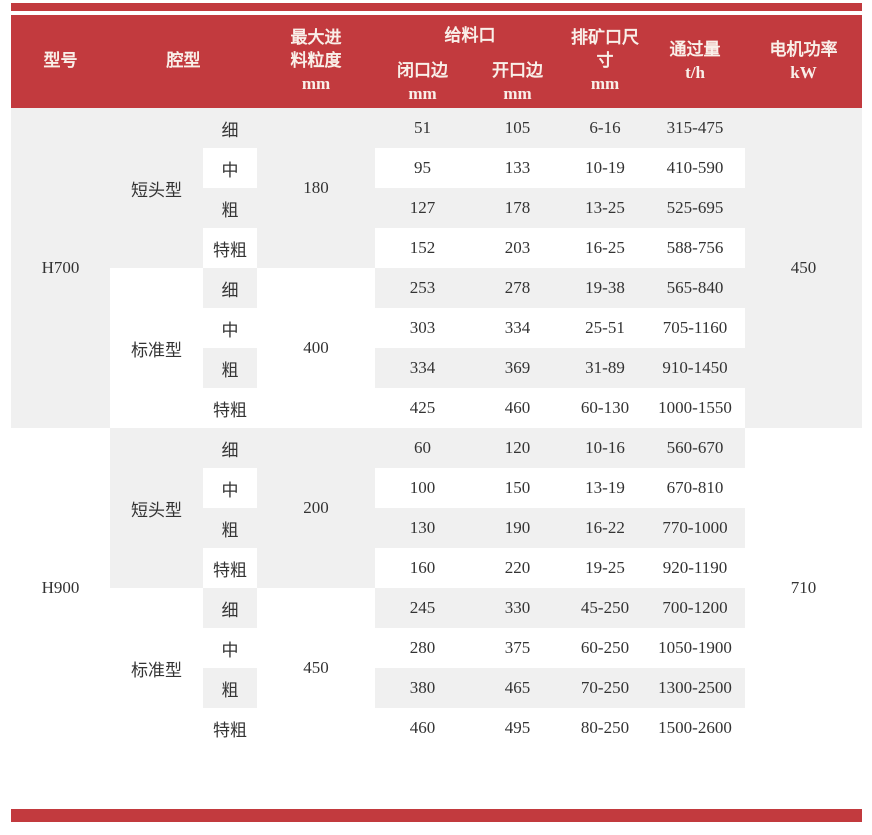  Describe the element at coordinates (695, 448) in the screenshot. I see `capacity-cell: 560-670` at that location.